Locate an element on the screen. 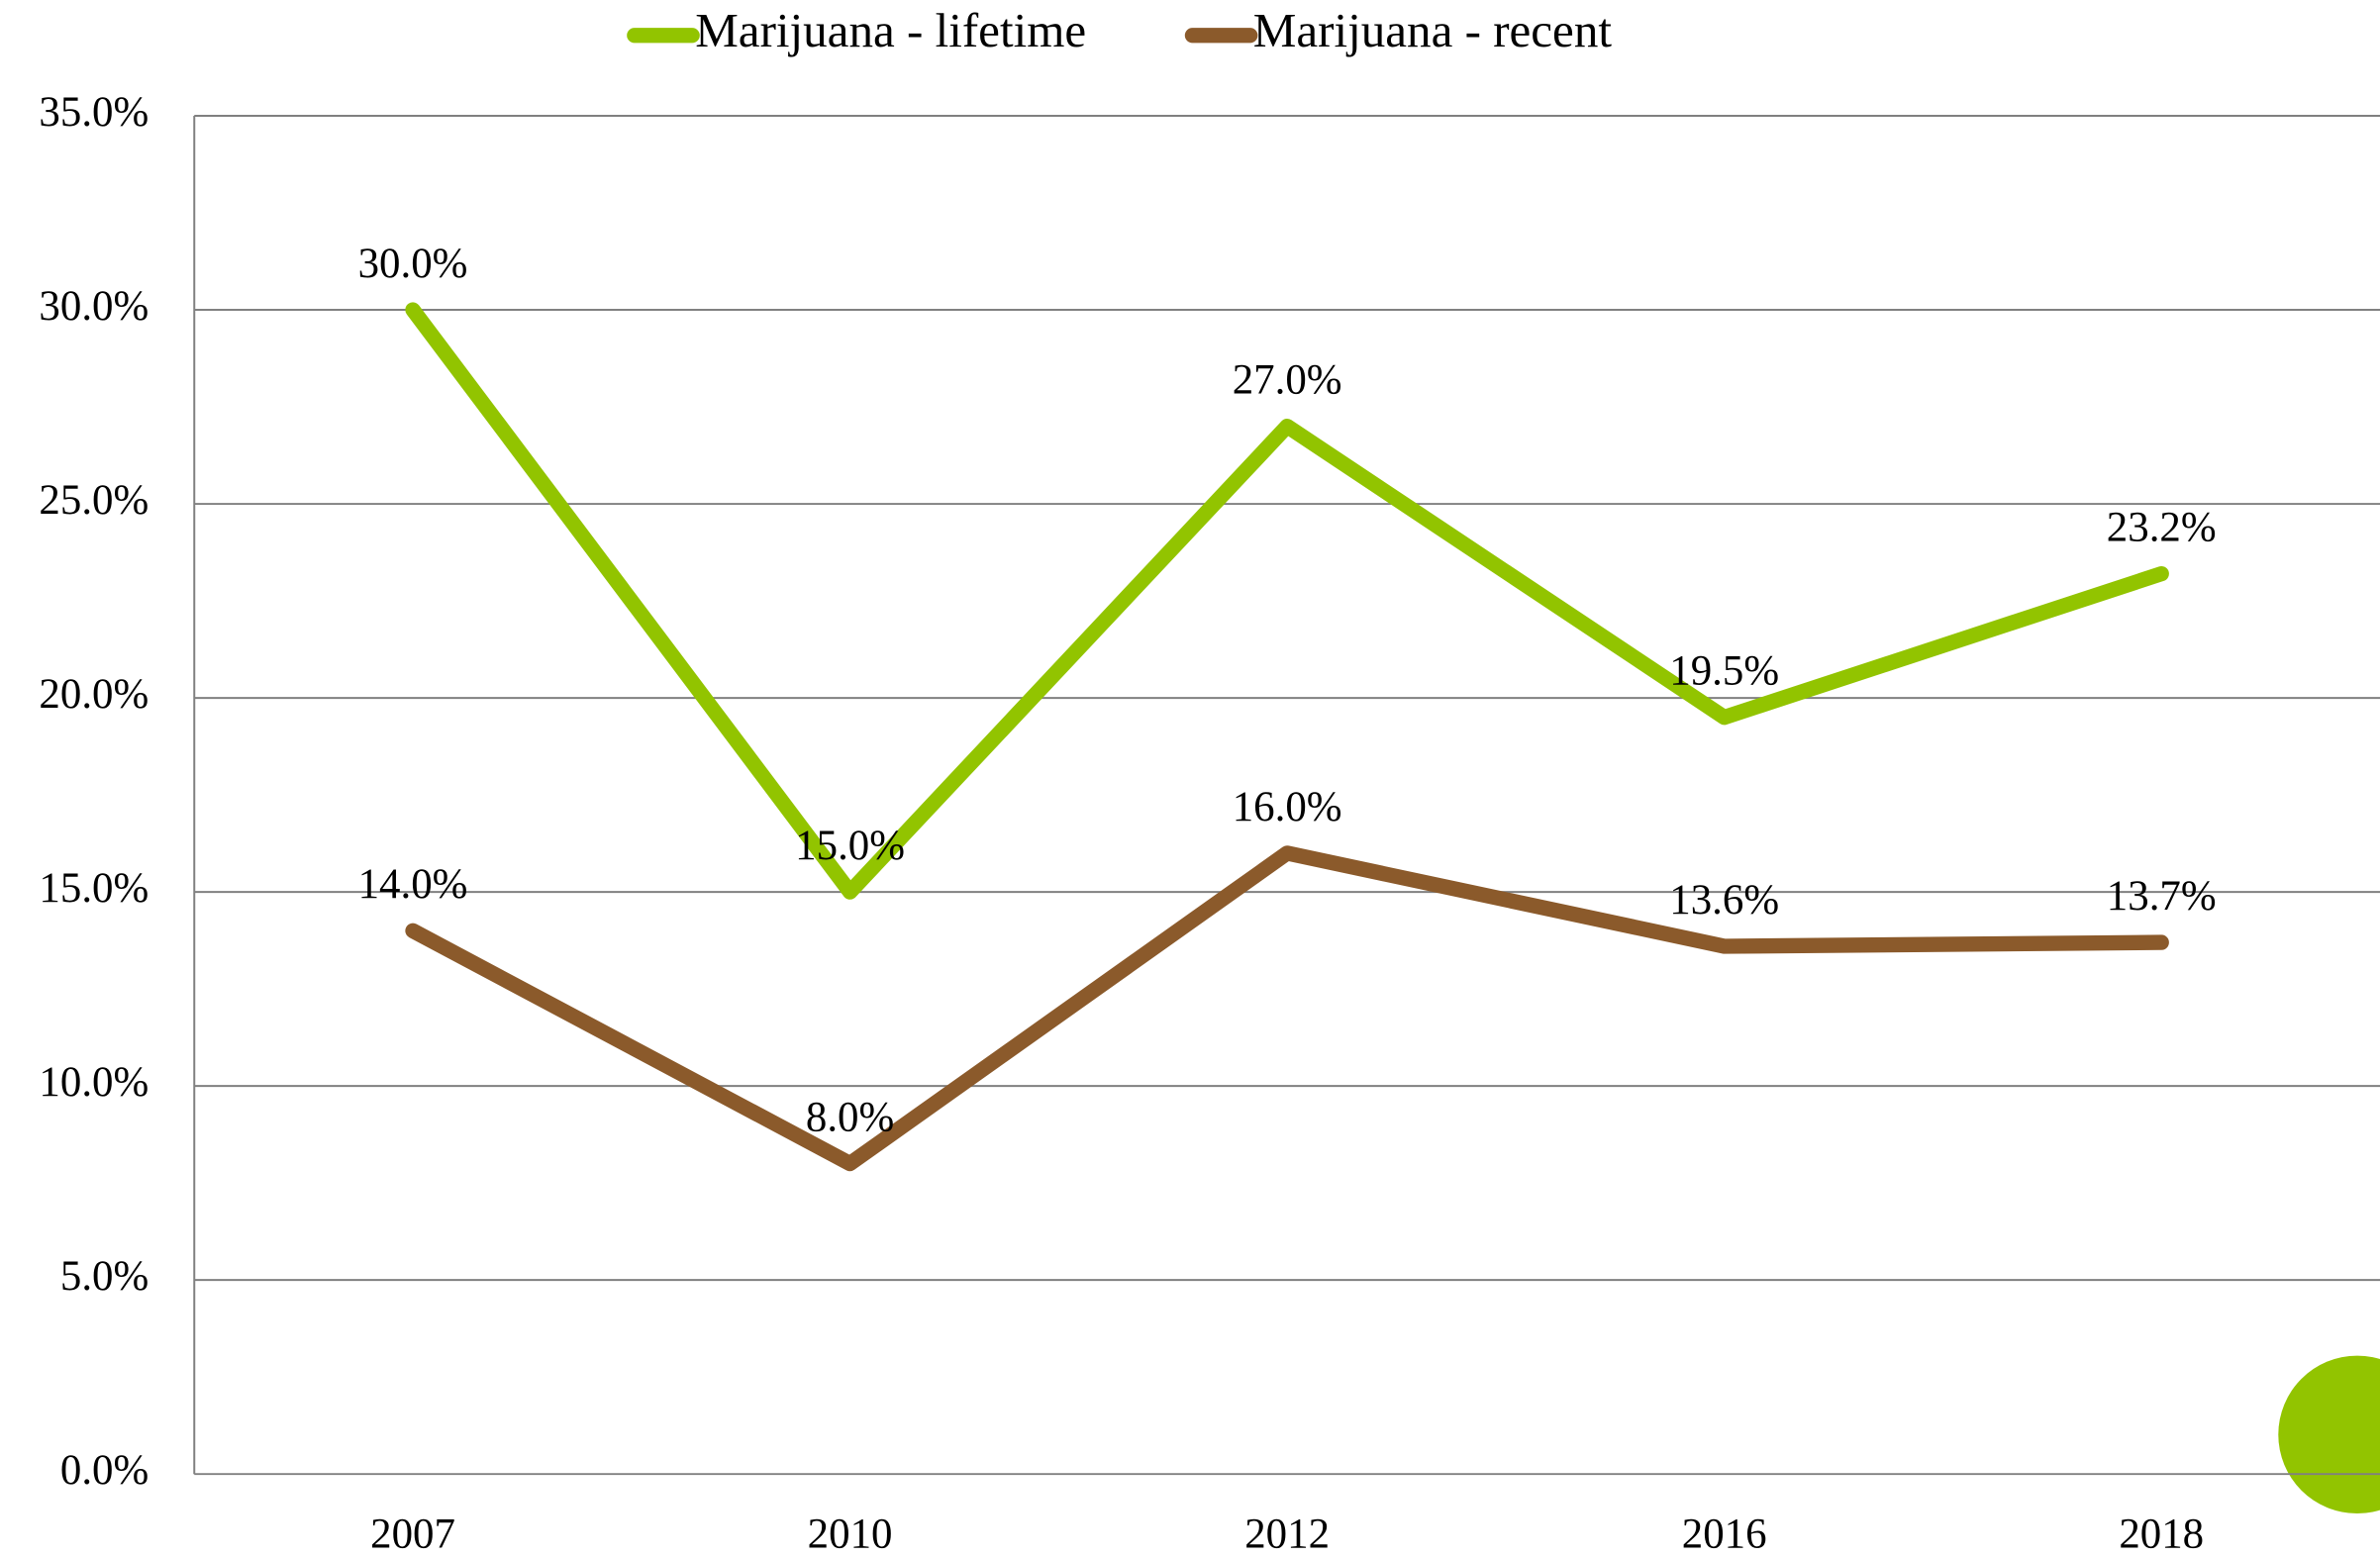 The height and width of the screenshot is (1558, 2380). y-tick-label: 35.0% is located at coordinates (94, 112).